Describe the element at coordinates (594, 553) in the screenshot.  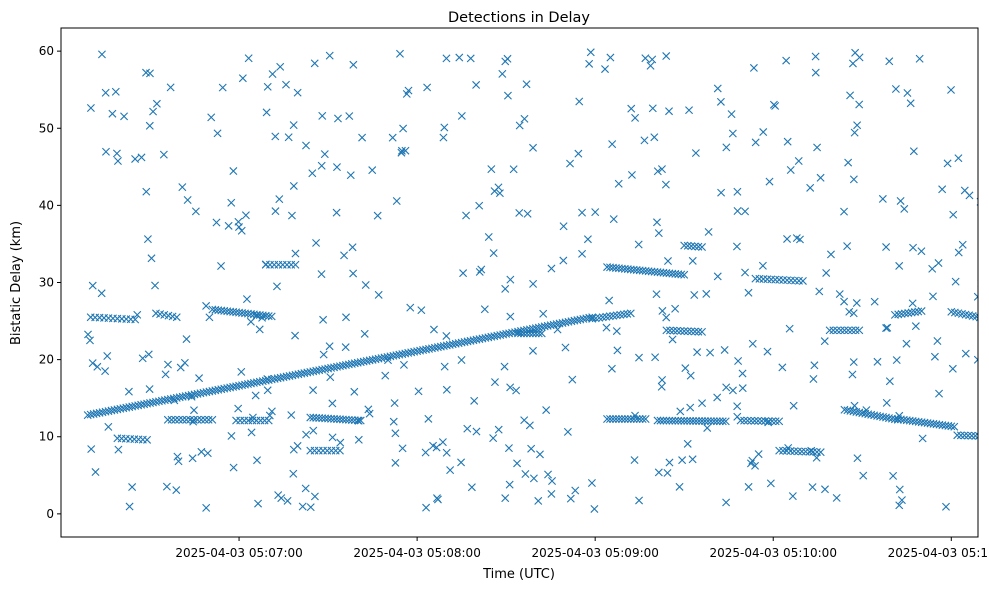
I see `x-tick-label: 2025-04-03 05:09:00` at that location.